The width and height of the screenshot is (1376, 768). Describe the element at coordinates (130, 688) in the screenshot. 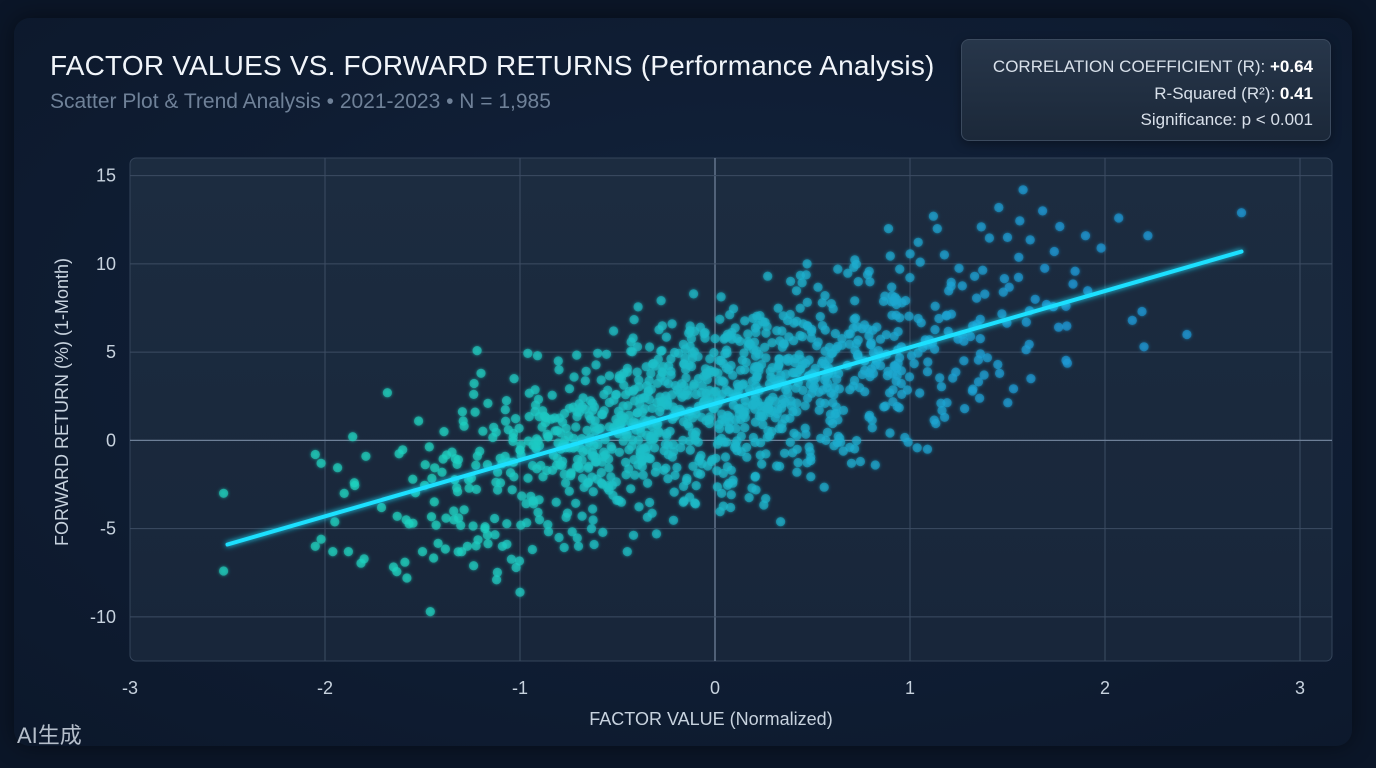

I see `x-tick-label: -3` at that location.